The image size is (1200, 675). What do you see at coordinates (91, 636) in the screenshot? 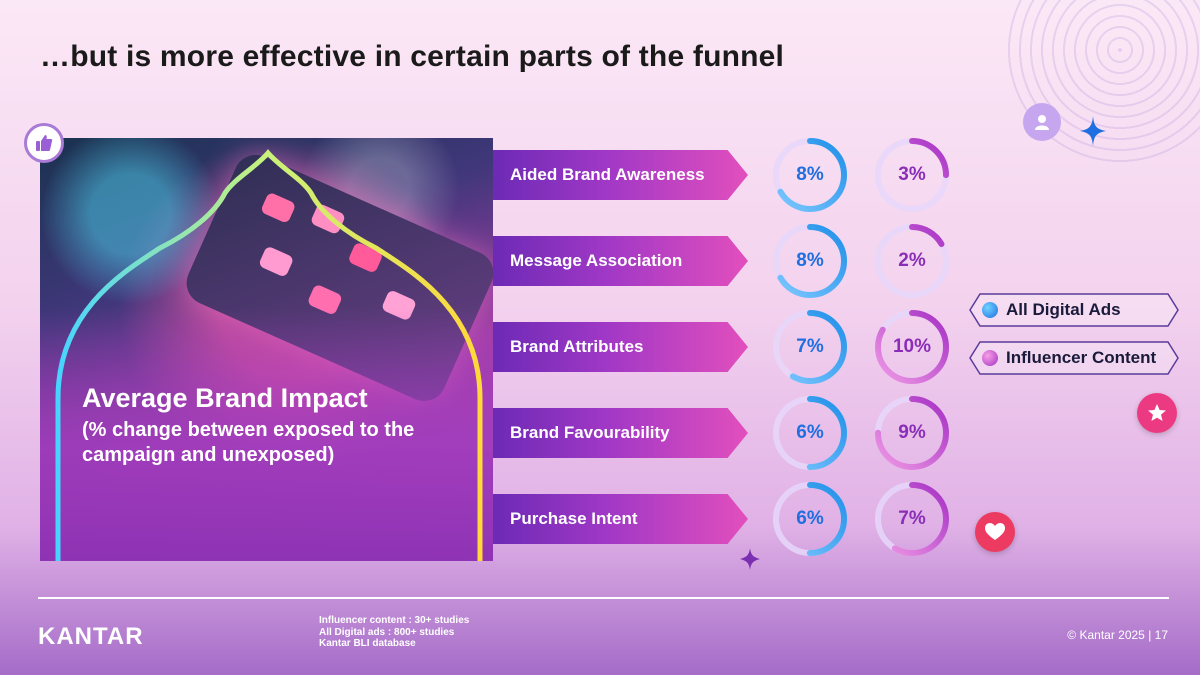
I see `kantar-logo: KANTAR` at bounding box center [91, 636].